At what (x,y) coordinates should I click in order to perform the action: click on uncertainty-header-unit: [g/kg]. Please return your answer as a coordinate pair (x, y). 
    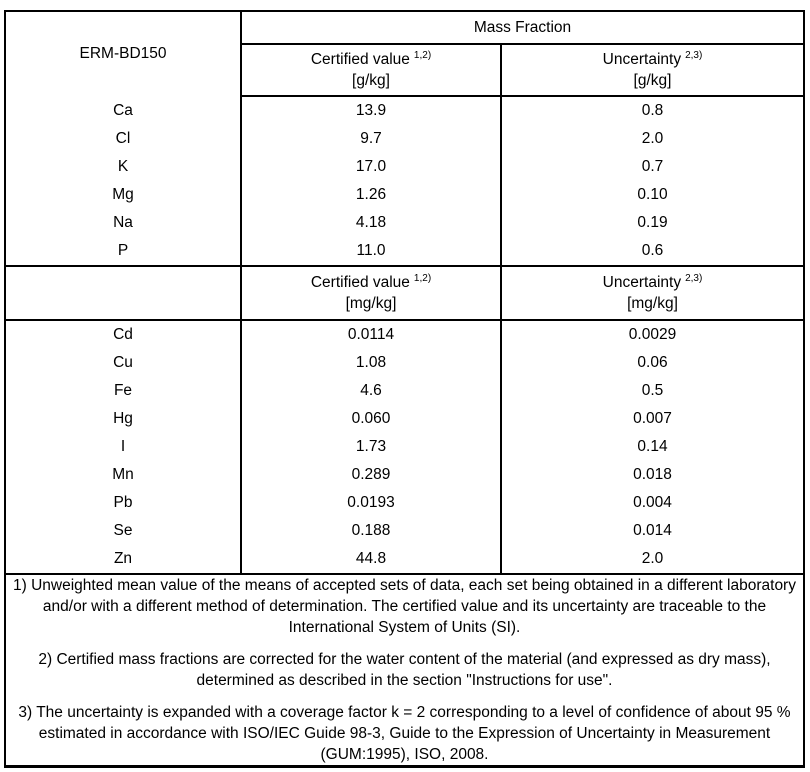
    Looking at the image, I should click on (652, 80).